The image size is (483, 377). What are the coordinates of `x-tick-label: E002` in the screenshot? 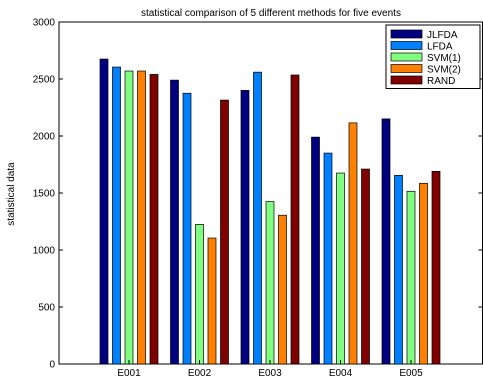 It's located at (200, 372).